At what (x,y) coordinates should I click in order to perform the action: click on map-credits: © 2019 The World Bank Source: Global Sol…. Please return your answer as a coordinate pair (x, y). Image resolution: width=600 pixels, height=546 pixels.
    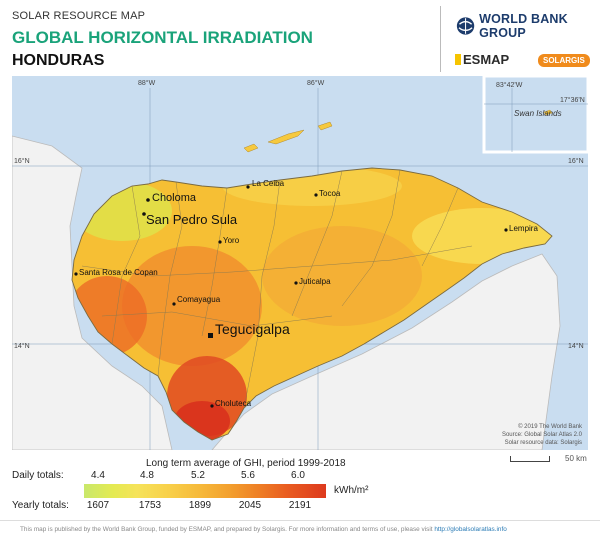
    Looking at the image, I should click on (542, 434).